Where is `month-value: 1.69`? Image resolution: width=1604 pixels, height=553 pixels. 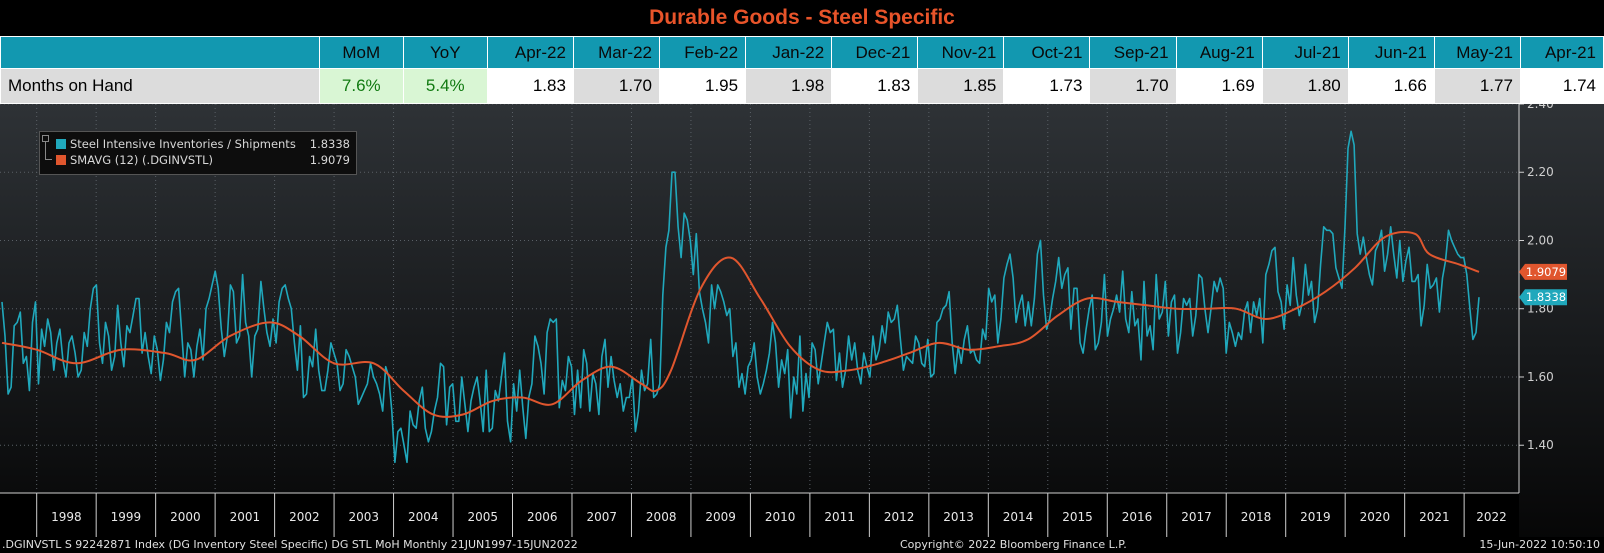
month-value: 1.69 is located at coordinates (1219, 86).